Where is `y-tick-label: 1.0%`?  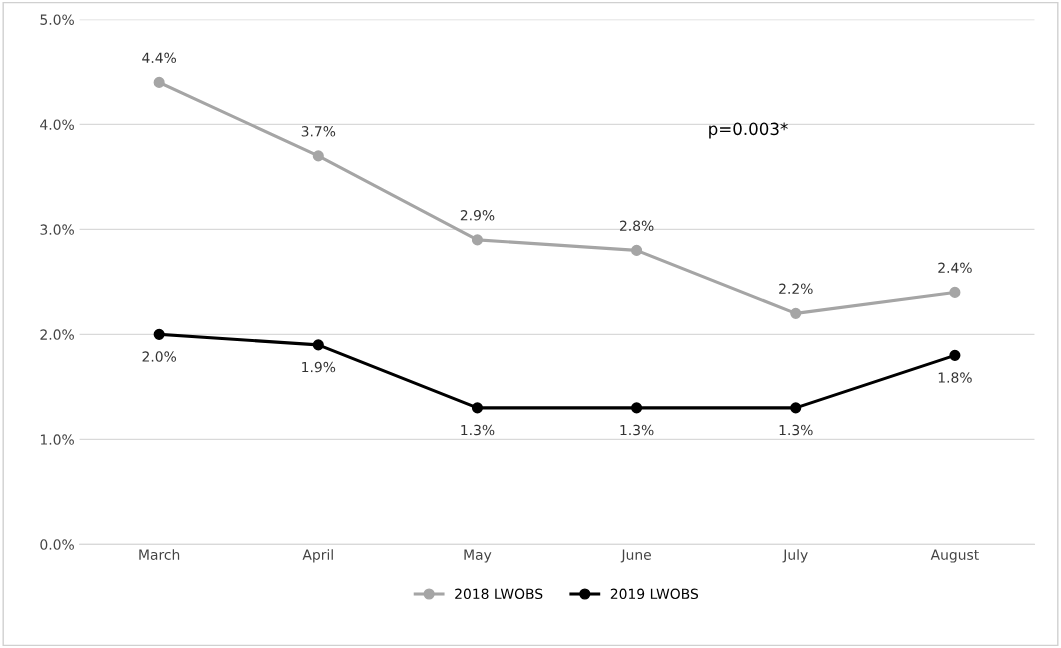 y-tick-label: 1.0% is located at coordinates (57, 439).